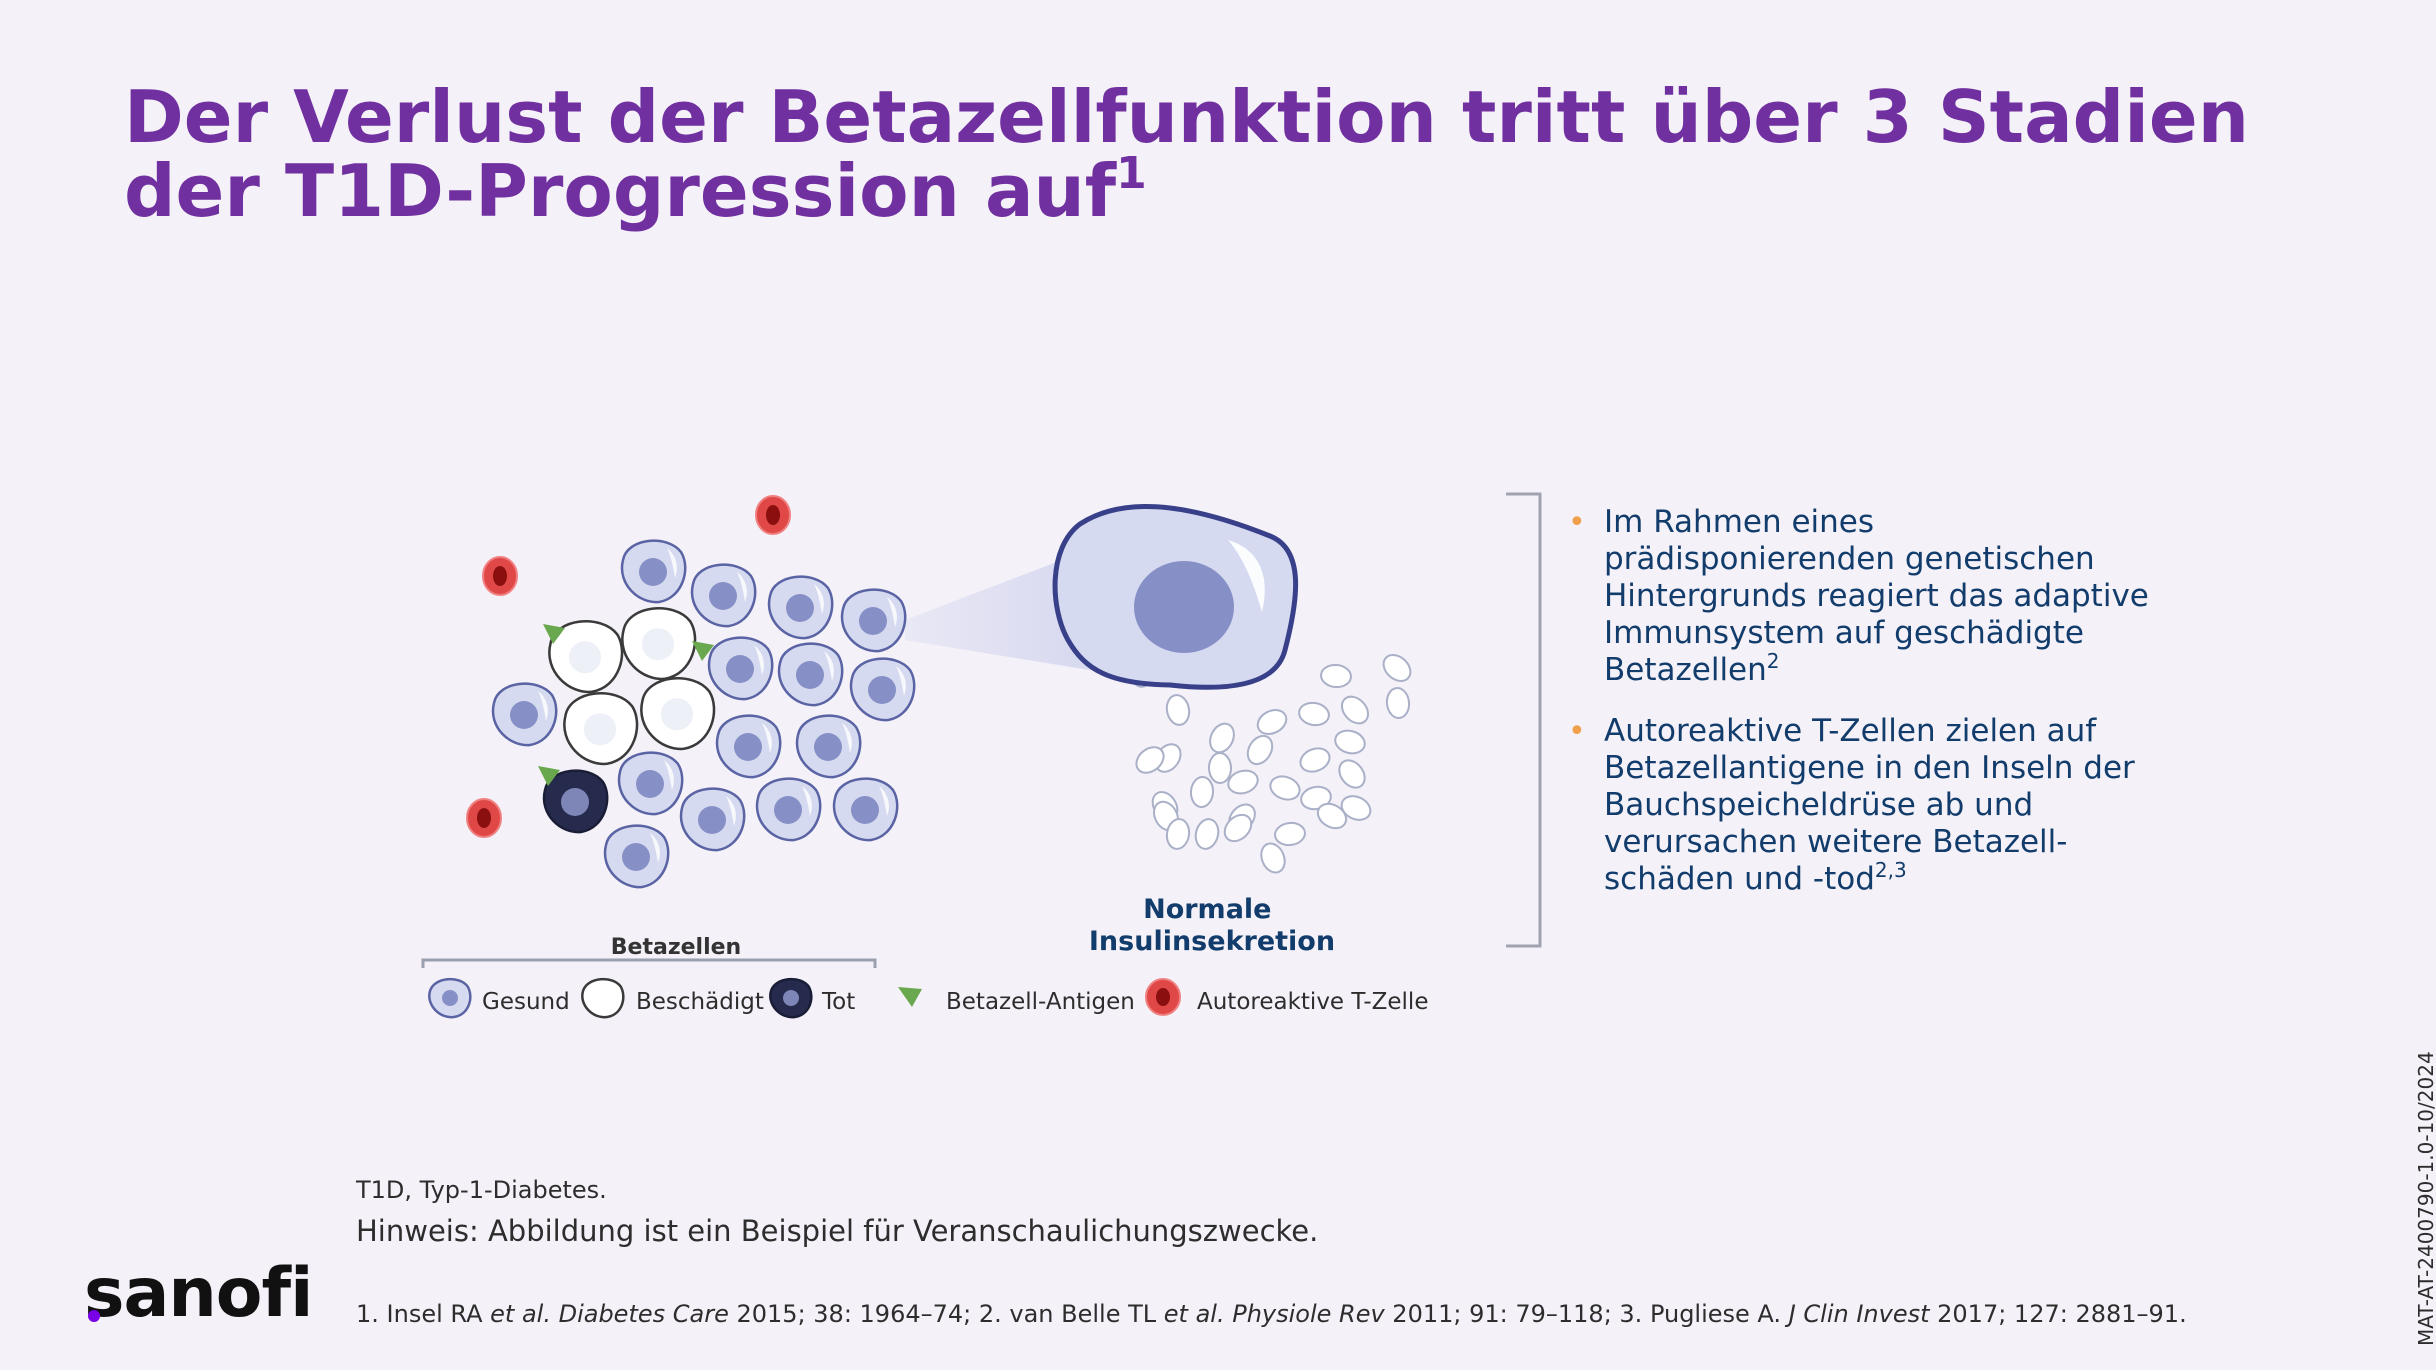 The image size is (2436, 1370). What do you see at coordinates (526, 1002) in the screenshot?
I see `legend-healthy-label: Gesund` at bounding box center [526, 1002].